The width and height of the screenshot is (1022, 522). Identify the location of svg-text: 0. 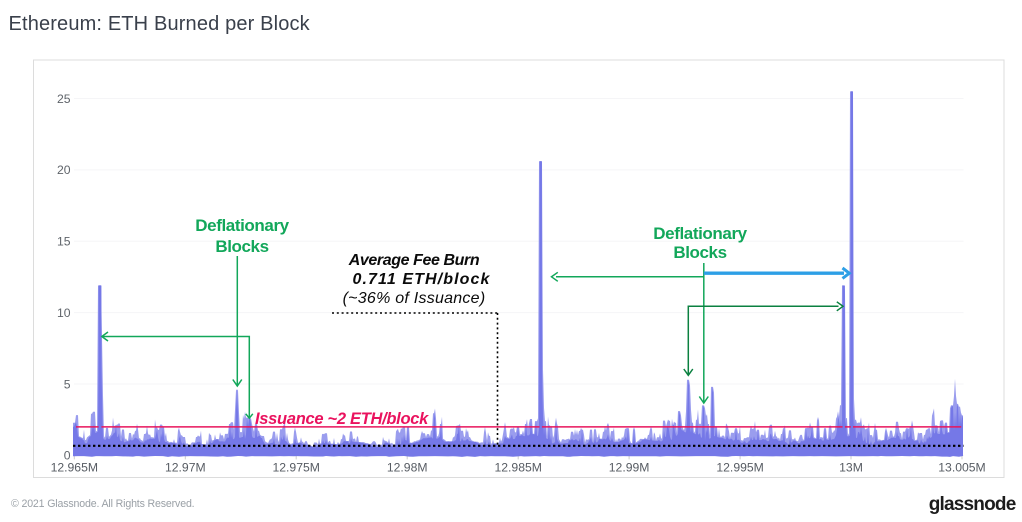
(67, 456).